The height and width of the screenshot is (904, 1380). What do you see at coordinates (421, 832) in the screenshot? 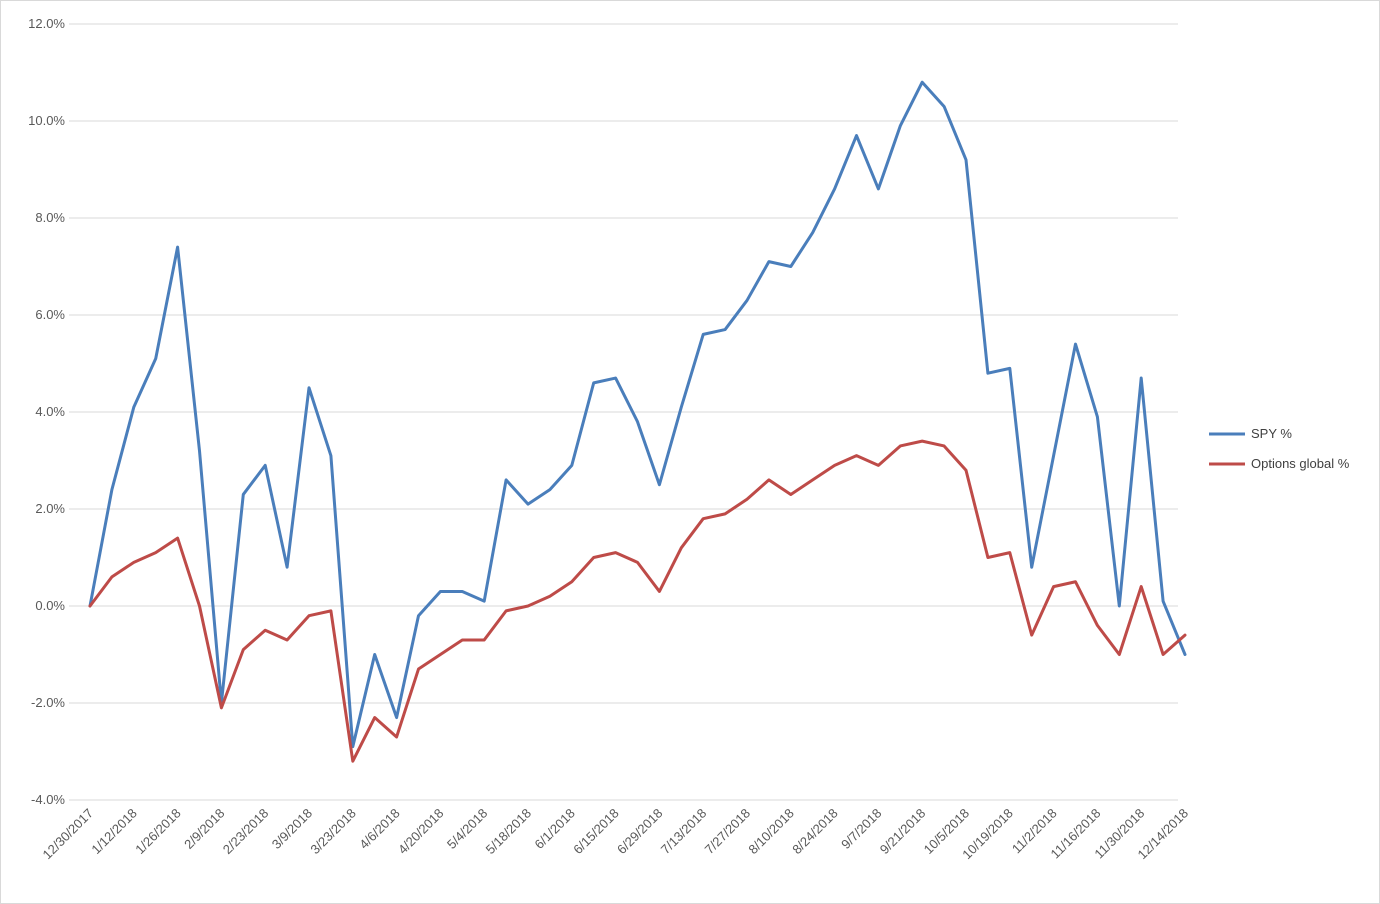
I see `x-tick-label: 4/20/2018` at bounding box center [421, 832].